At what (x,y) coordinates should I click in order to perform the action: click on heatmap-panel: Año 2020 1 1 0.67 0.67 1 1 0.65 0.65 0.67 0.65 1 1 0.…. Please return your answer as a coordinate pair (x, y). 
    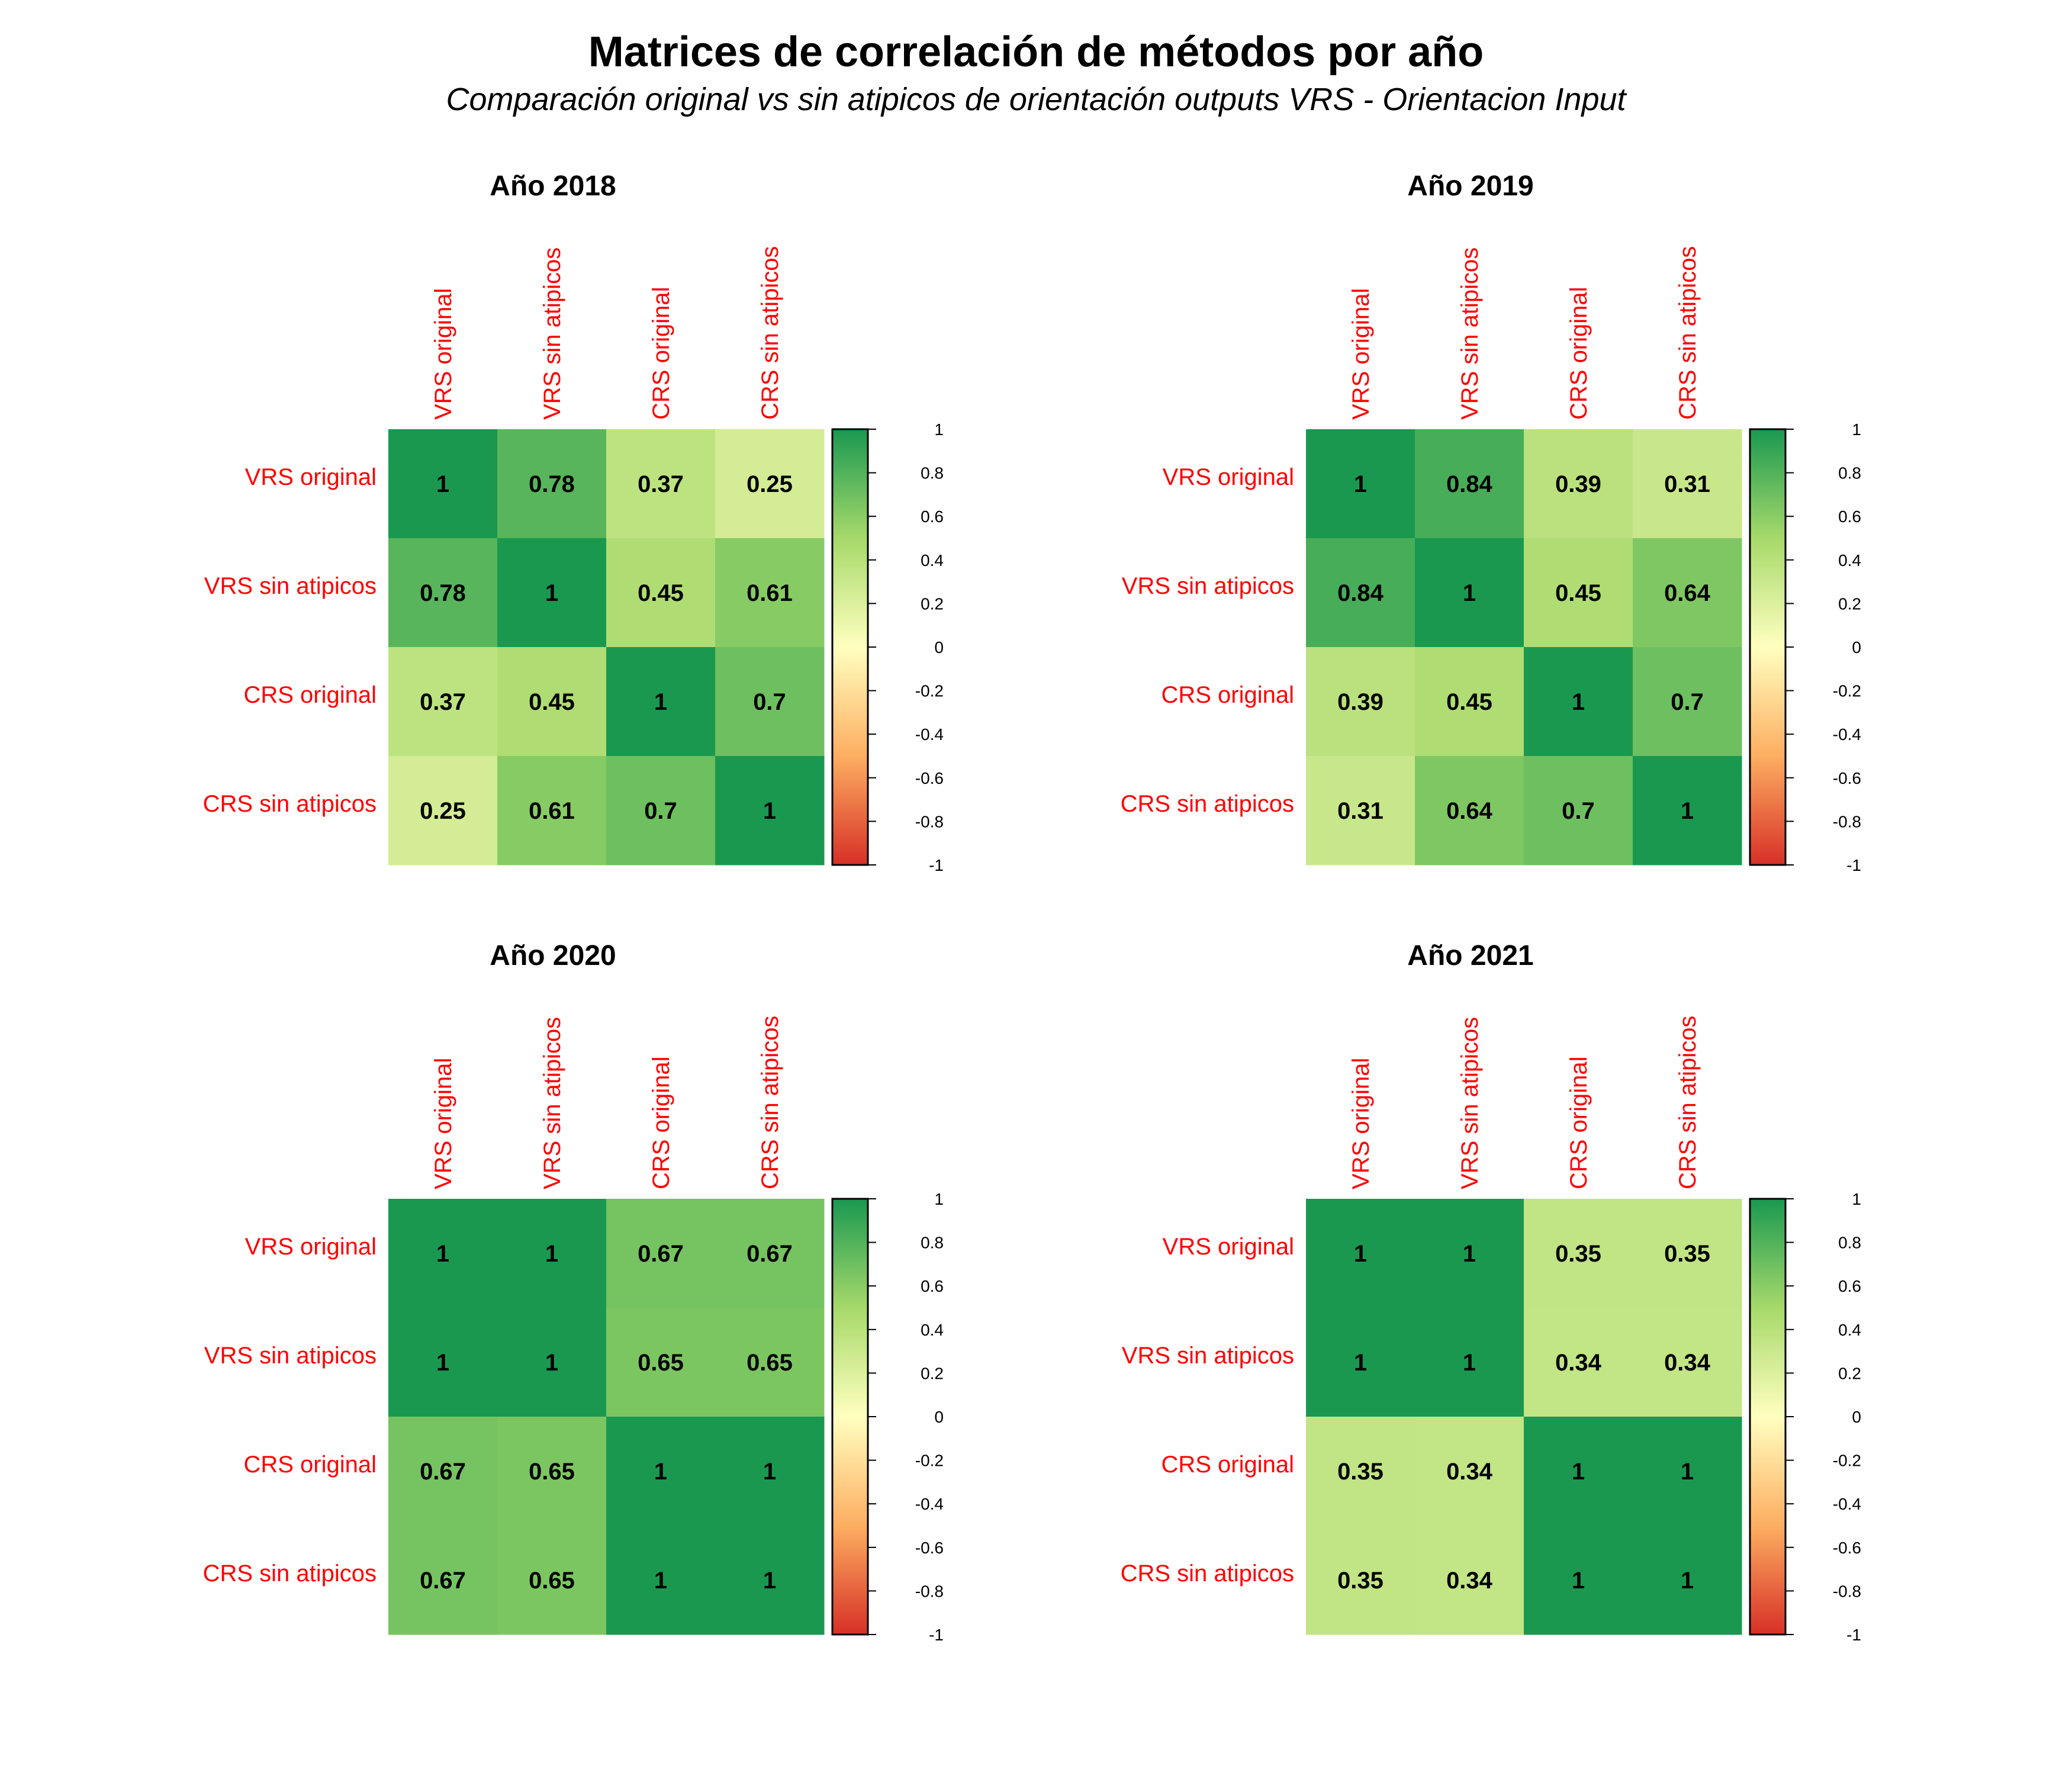
    Looking at the image, I should click on (573, 1292).